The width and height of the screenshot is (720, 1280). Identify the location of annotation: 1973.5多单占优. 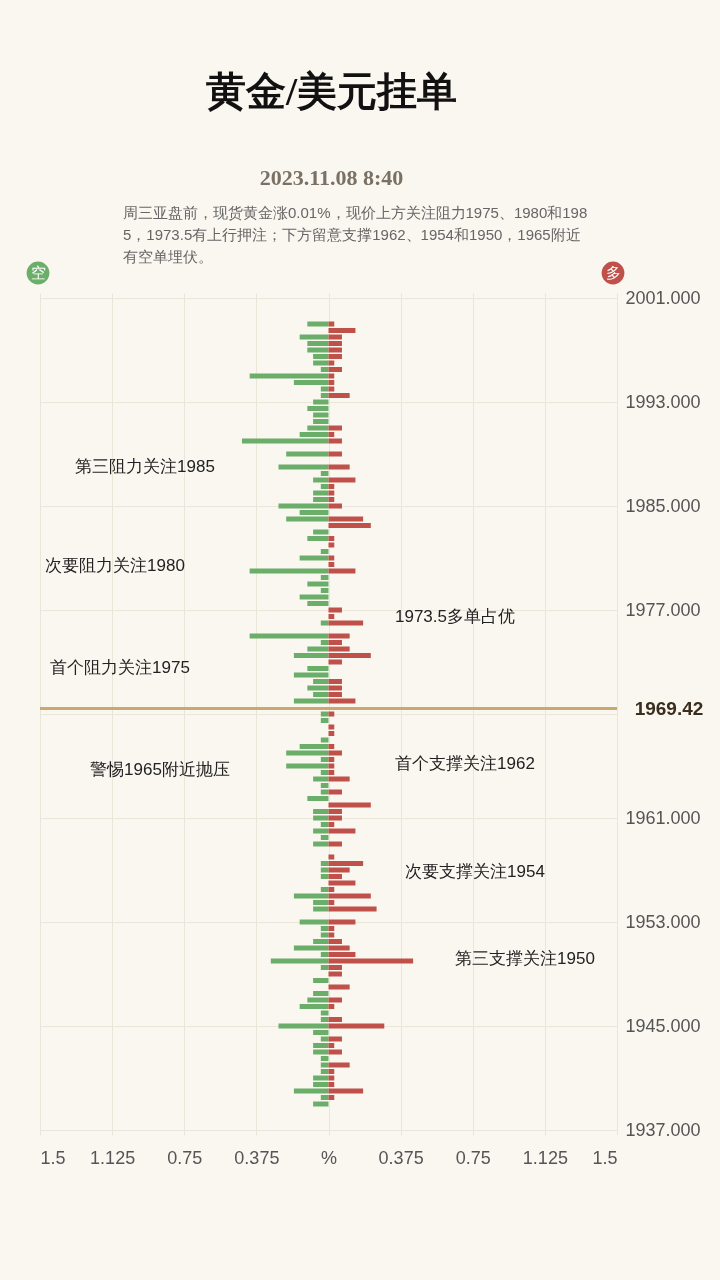
(455, 616).